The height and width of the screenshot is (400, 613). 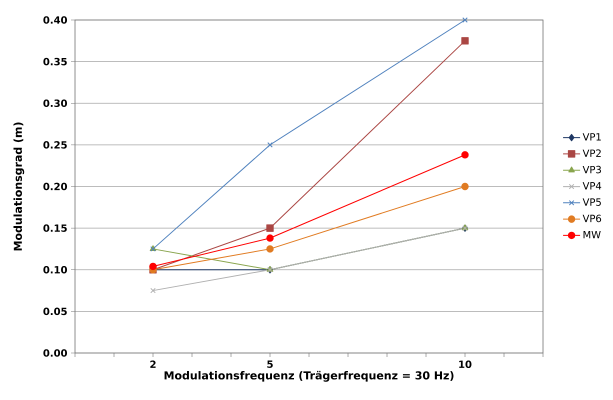 I want to click on legend-label: VP6, so click(x=592, y=218).